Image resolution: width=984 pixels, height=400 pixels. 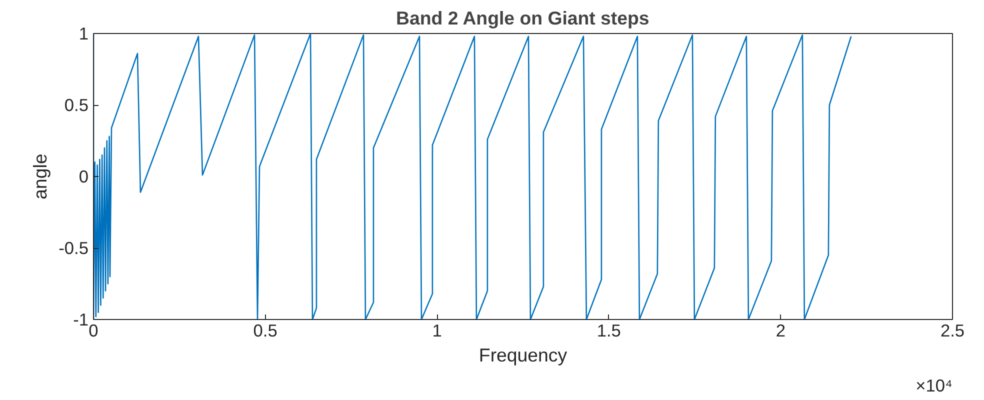 I want to click on y-axis-title: angle, so click(x=40, y=177).